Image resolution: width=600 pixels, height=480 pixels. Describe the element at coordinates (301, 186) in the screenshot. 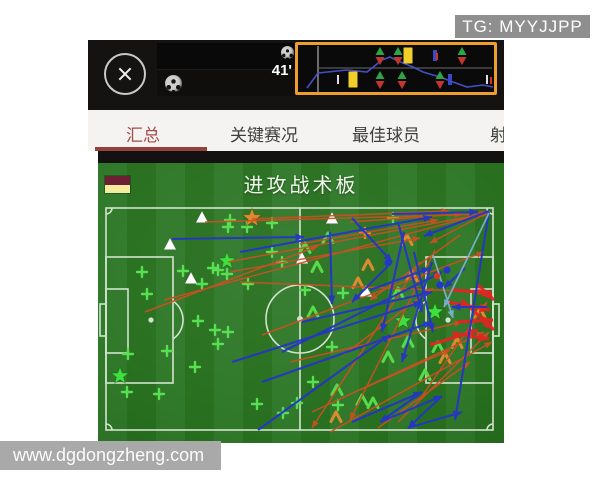

I see `board-title: 进攻战术板` at that location.